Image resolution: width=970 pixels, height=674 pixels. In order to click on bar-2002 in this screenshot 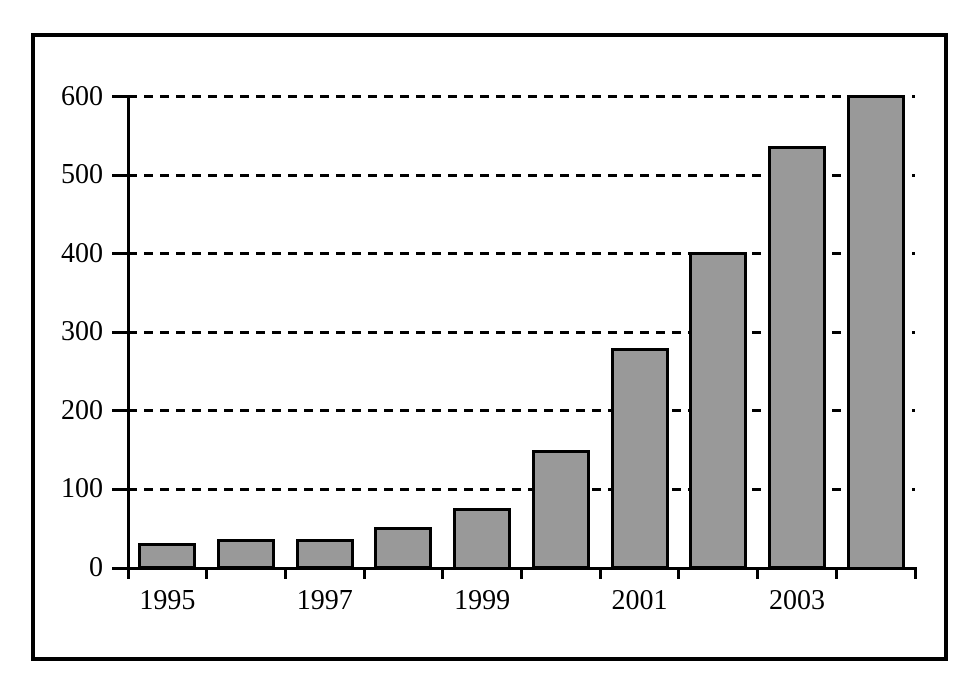, I will do `click(718, 411)`.